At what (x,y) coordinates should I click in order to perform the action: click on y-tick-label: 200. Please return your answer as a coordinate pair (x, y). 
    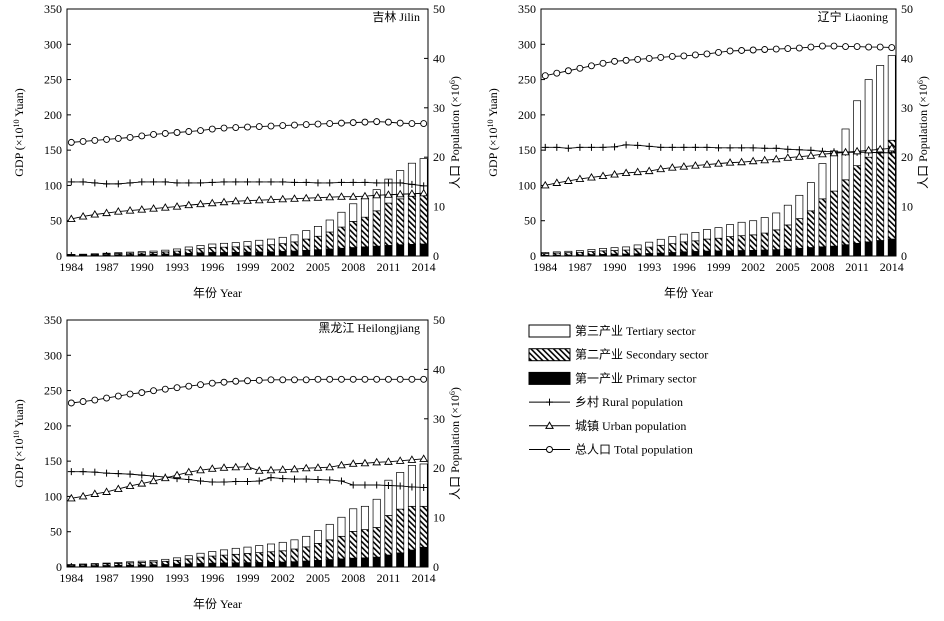
    Looking at the image, I should click on (53, 115).